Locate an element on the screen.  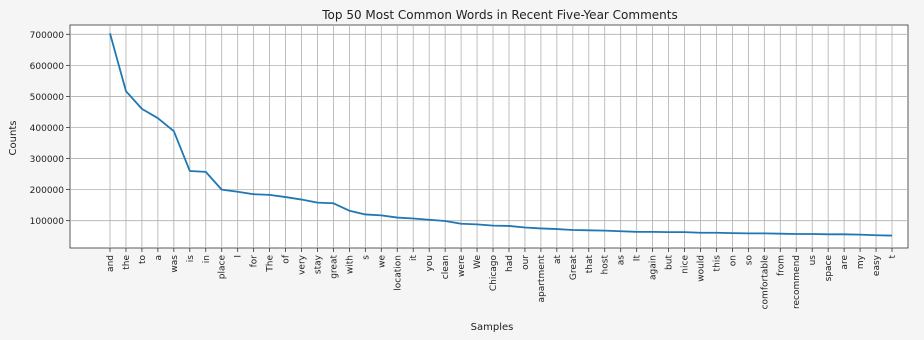
x-tick-label: but is located at coordinates (670, 262).